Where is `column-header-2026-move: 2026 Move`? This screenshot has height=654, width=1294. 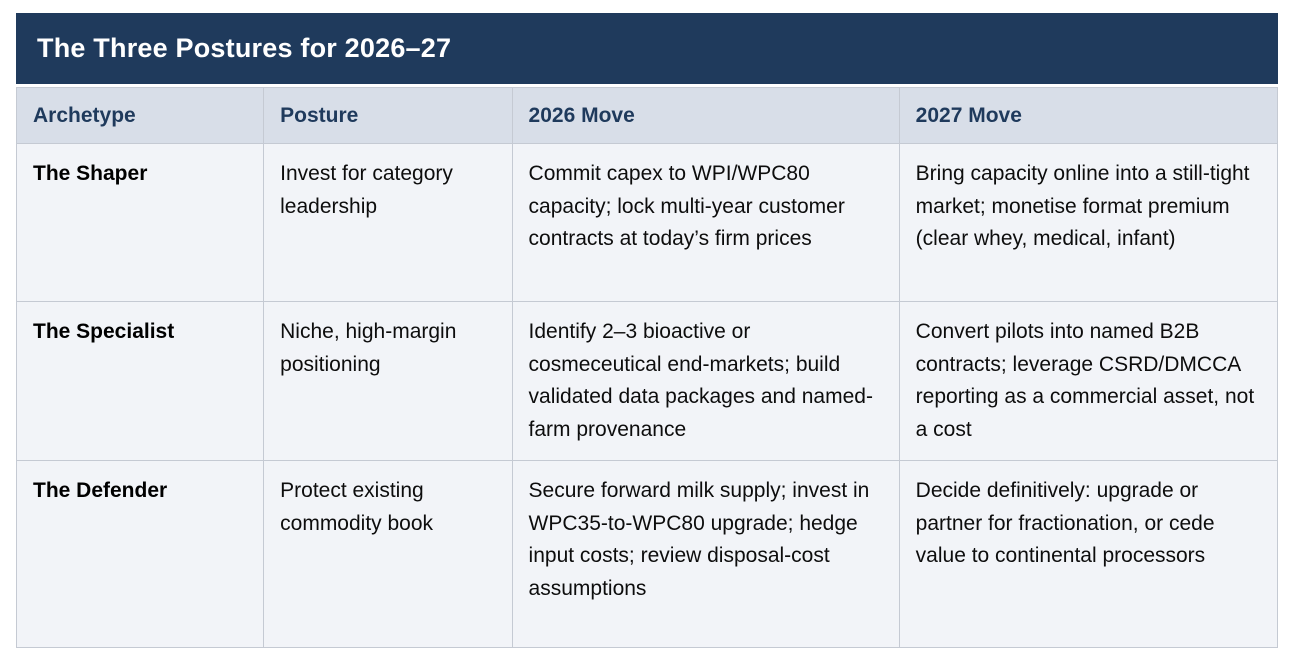 column-header-2026-move: 2026 Move is located at coordinates (705, 115).